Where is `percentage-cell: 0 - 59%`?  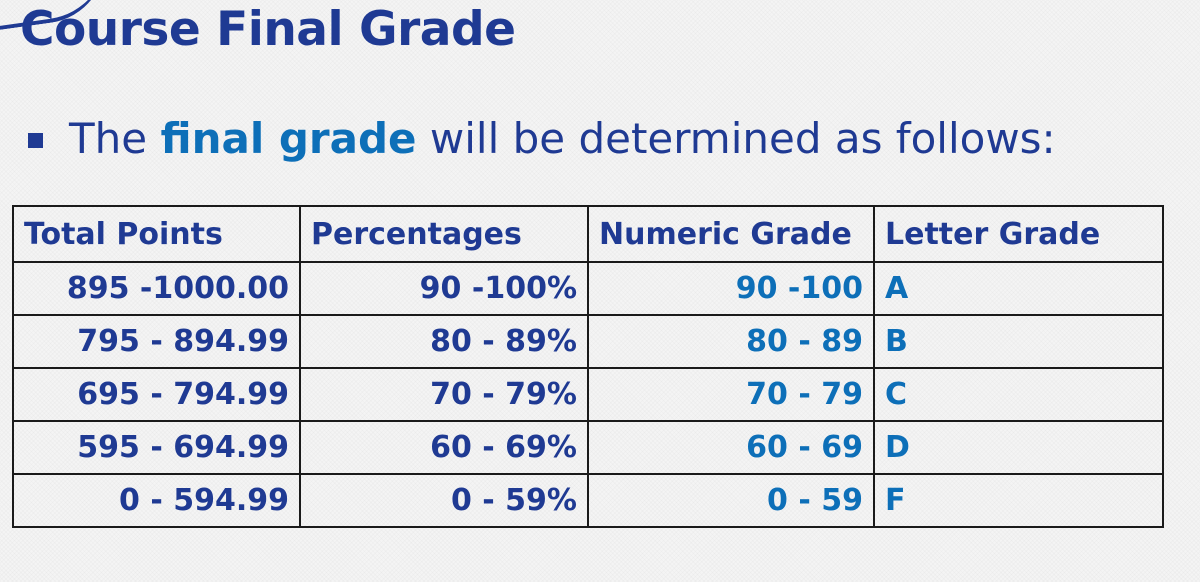 percentage-cell: 0 - 59% is located at coordinates (444, 500).